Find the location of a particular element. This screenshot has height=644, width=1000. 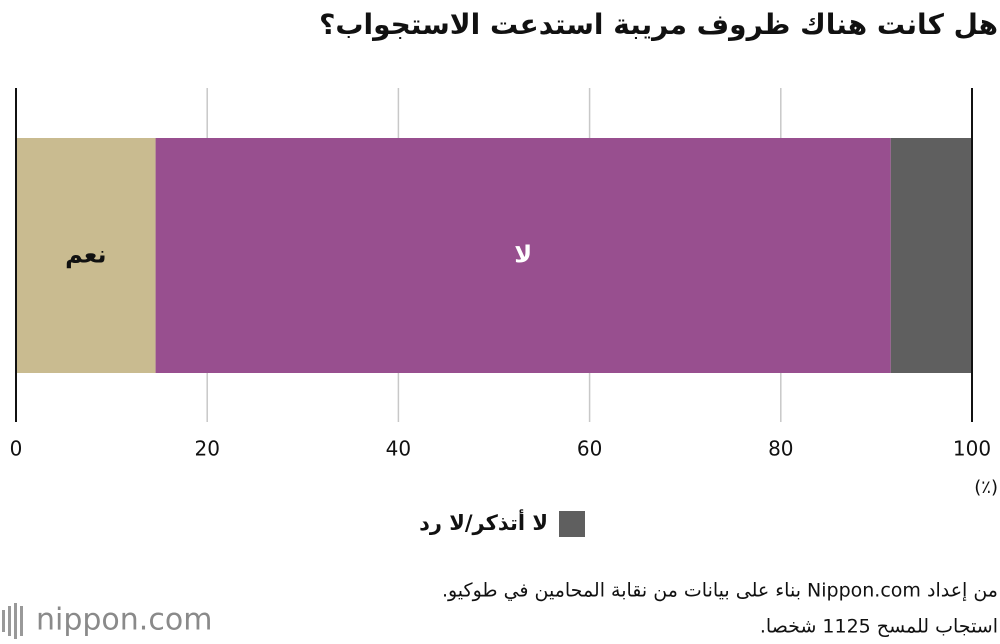

segment-label: نعم is located at coordinates (85, 255).